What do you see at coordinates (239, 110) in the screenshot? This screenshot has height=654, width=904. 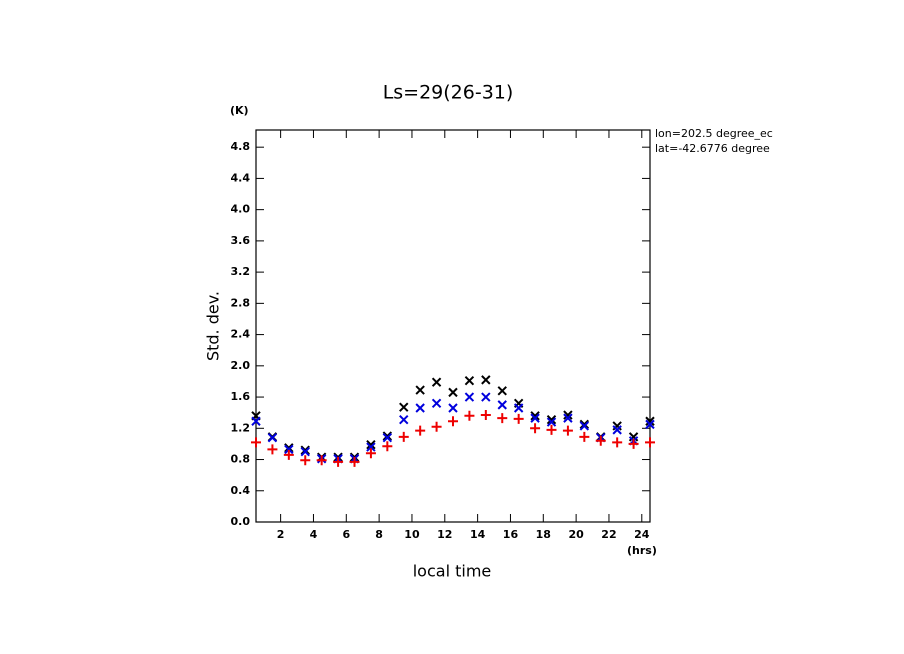 I see `y-unit: (K)` at bounding box center [239, 110].